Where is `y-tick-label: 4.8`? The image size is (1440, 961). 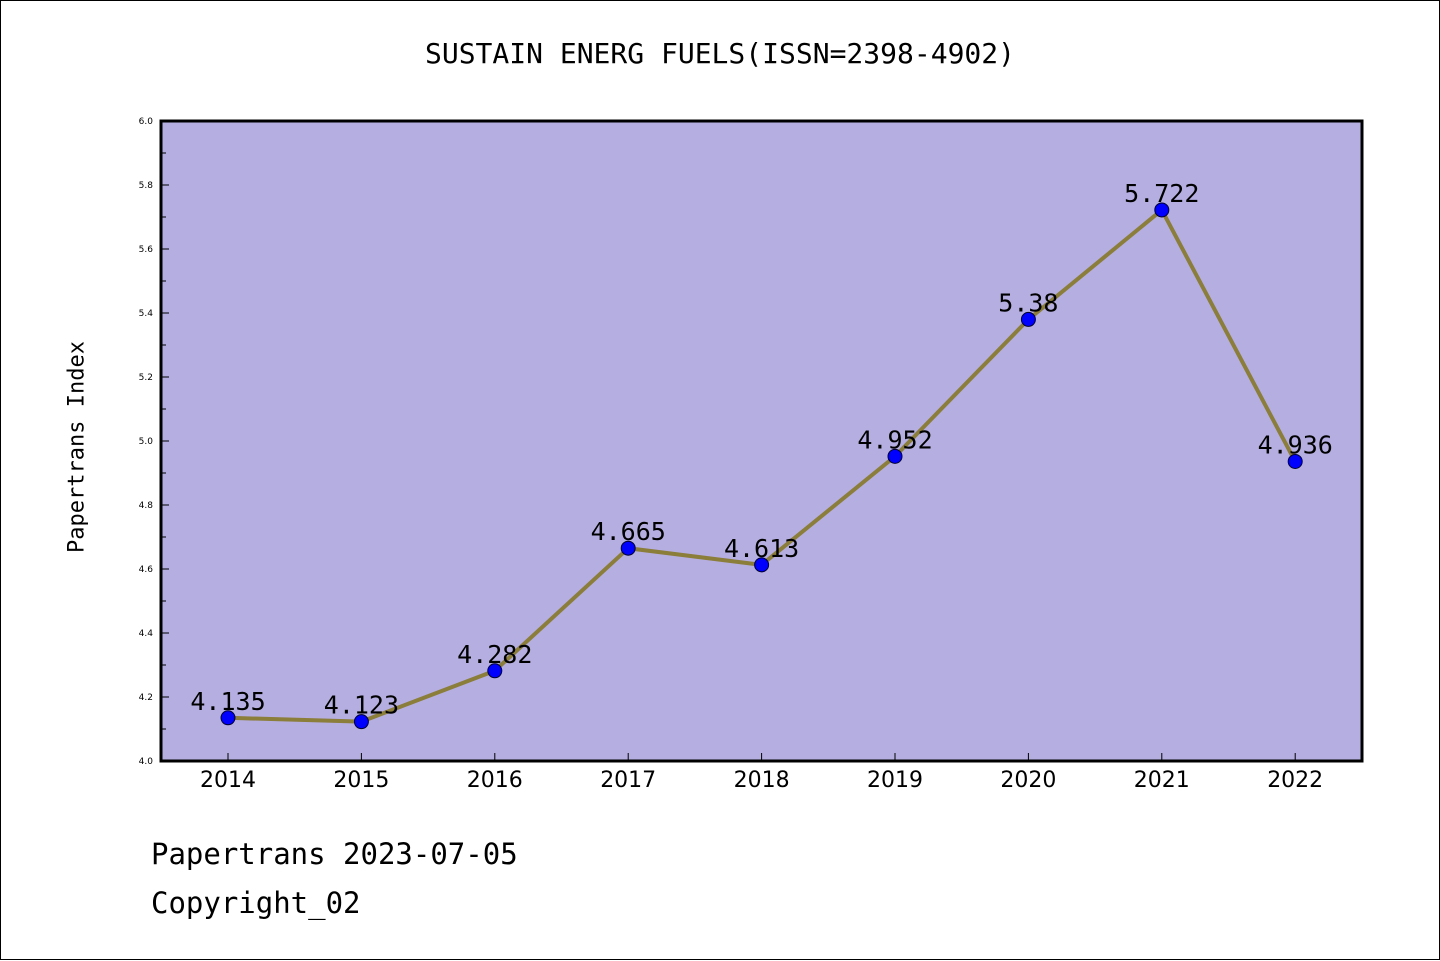
y-tick-label: 4.8 is located at coordinates (146, 506).